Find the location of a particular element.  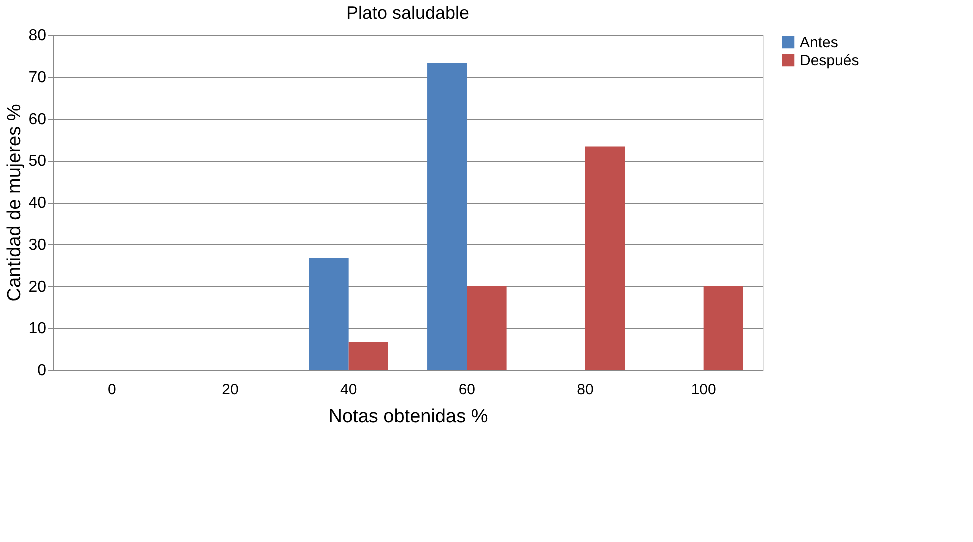

y-tick-label: 60 is located at coordinates (37, 119).